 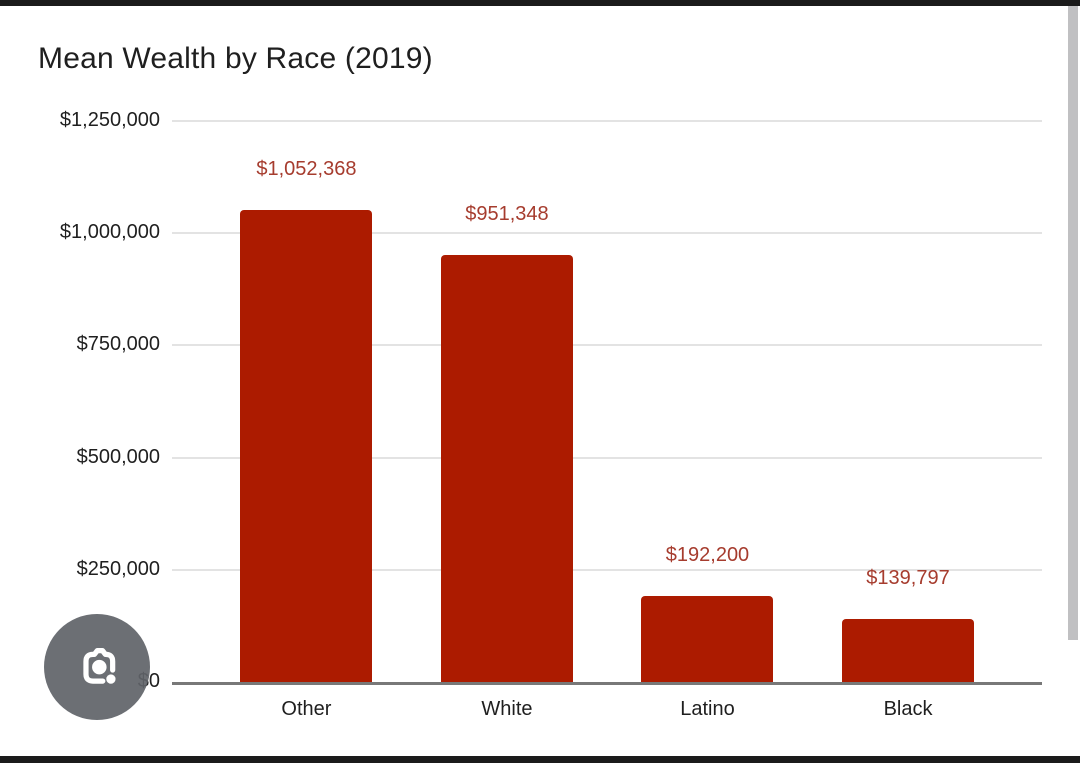 What do you see at coordinates (306, 709) in the screenshot?
I see `x-axis-label: Other` at bounding box center [306, 709].